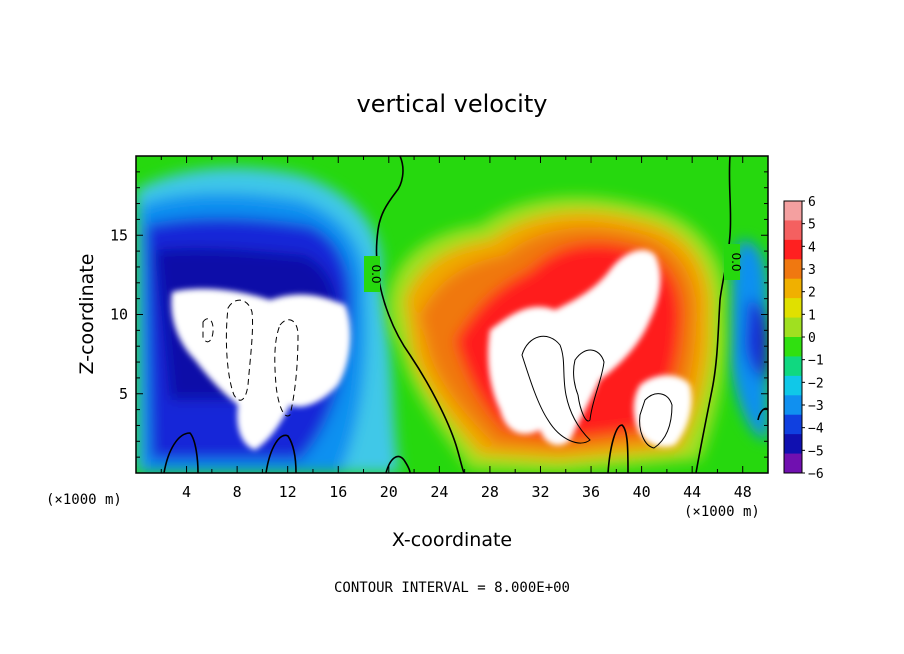 The width and height of the screenshot is (904, 654). Describe the element at coordinates (743, 492) in the screenshot. I see `x-tick-label: 48` at that location.